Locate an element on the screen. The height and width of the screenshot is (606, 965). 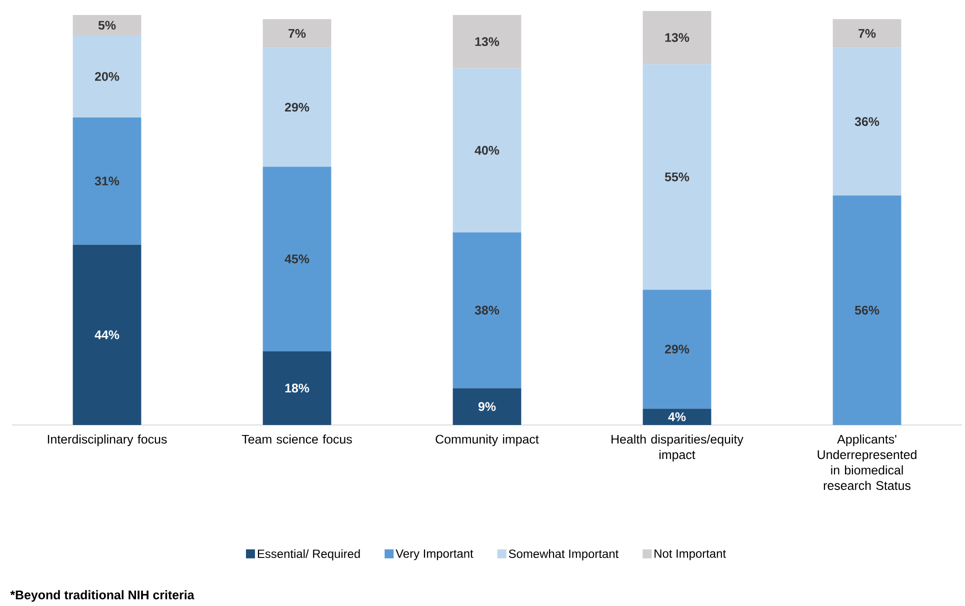
x-tick-label: Interdisciplinary focus is located at coordinates (107, 440).